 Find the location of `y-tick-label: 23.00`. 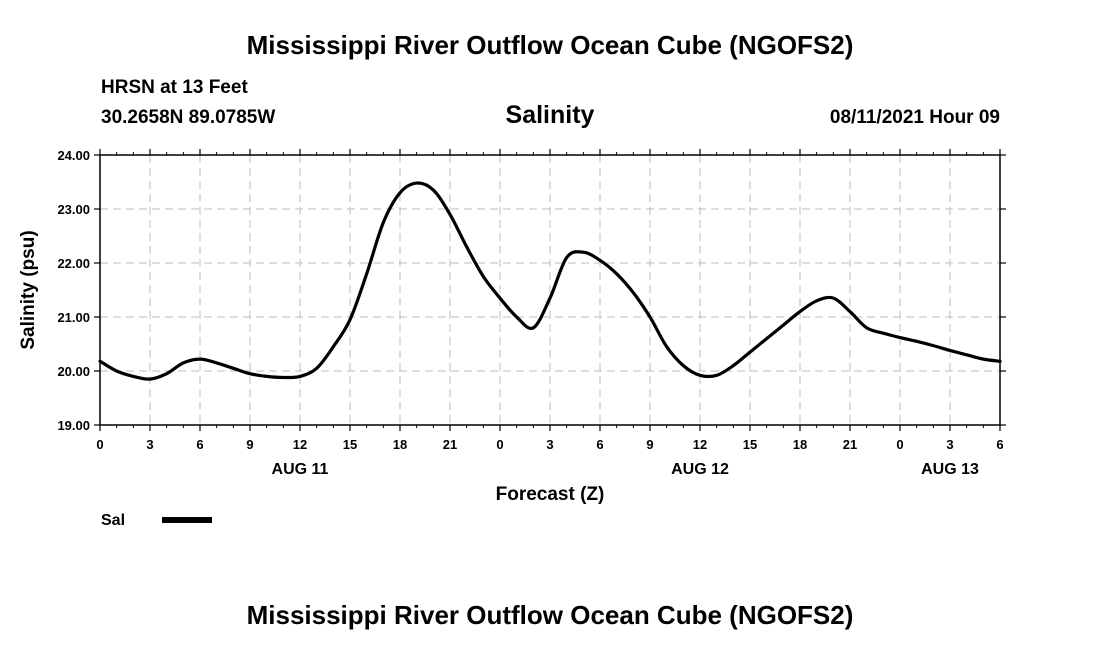

y-tick-label: 23.00 is located at coordinates (73, 209).